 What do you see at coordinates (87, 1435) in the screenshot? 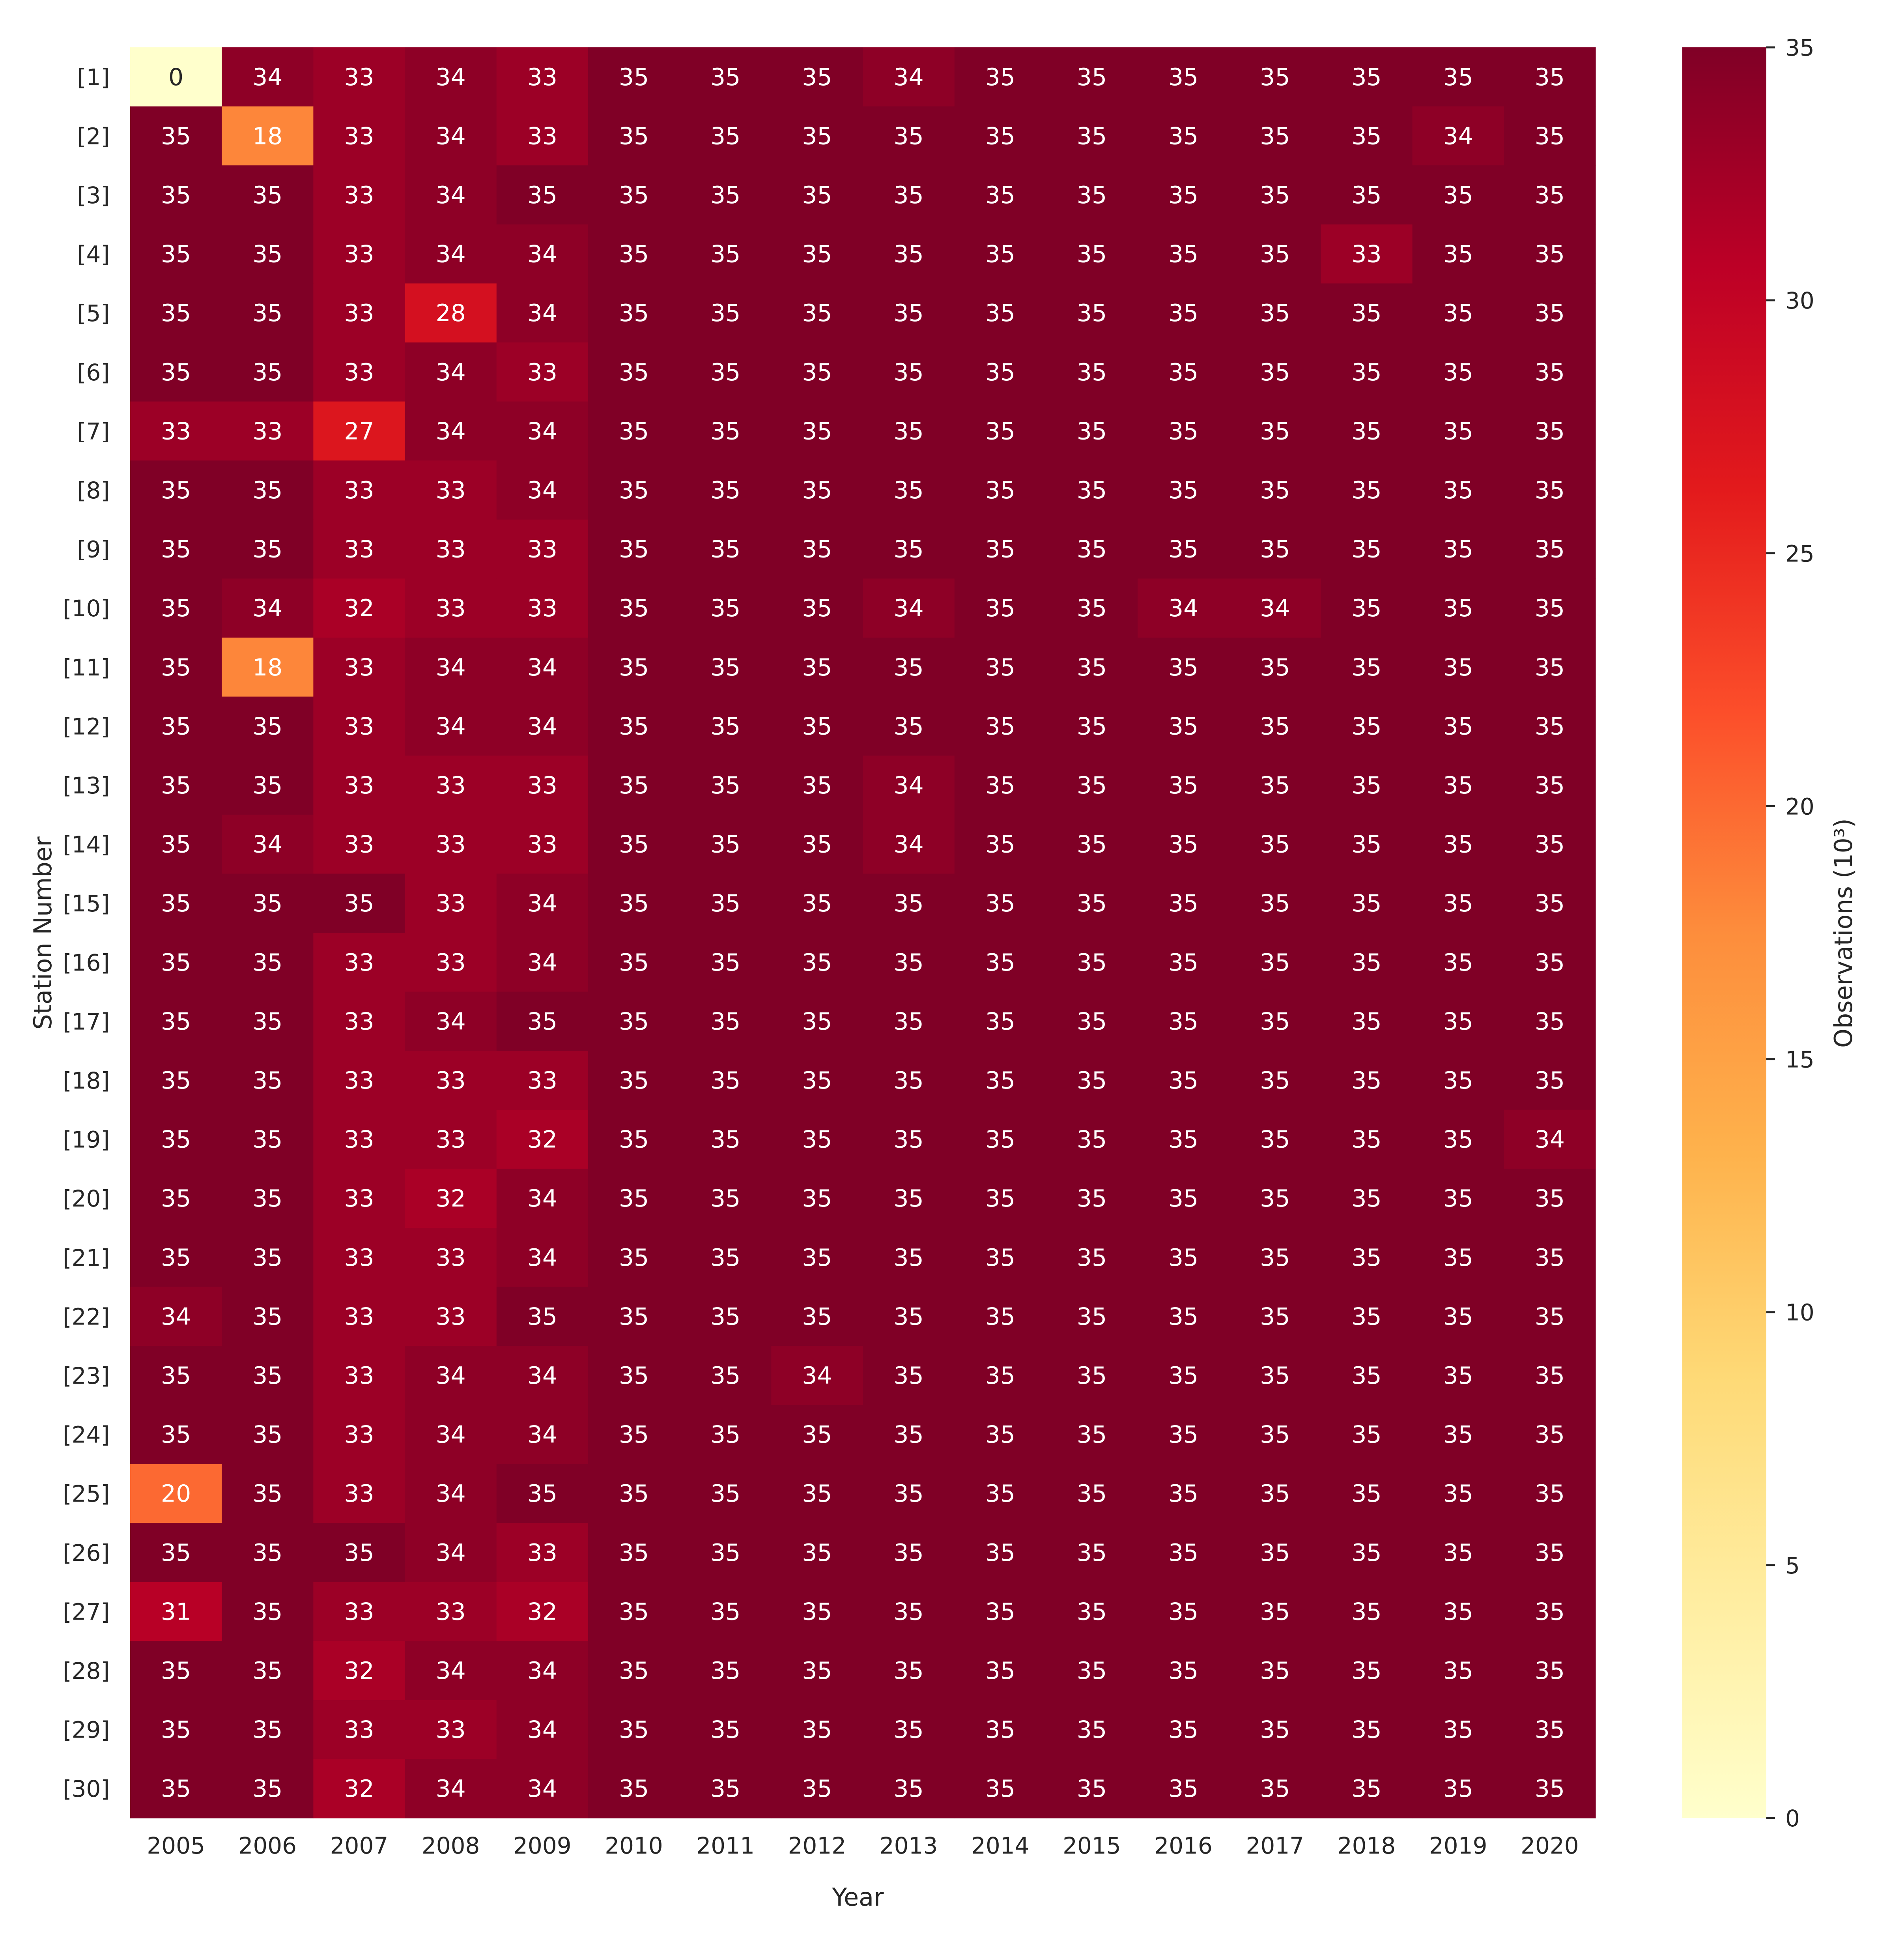
I see `y-tick-label: [24]` at bounding box center [87, 1435].